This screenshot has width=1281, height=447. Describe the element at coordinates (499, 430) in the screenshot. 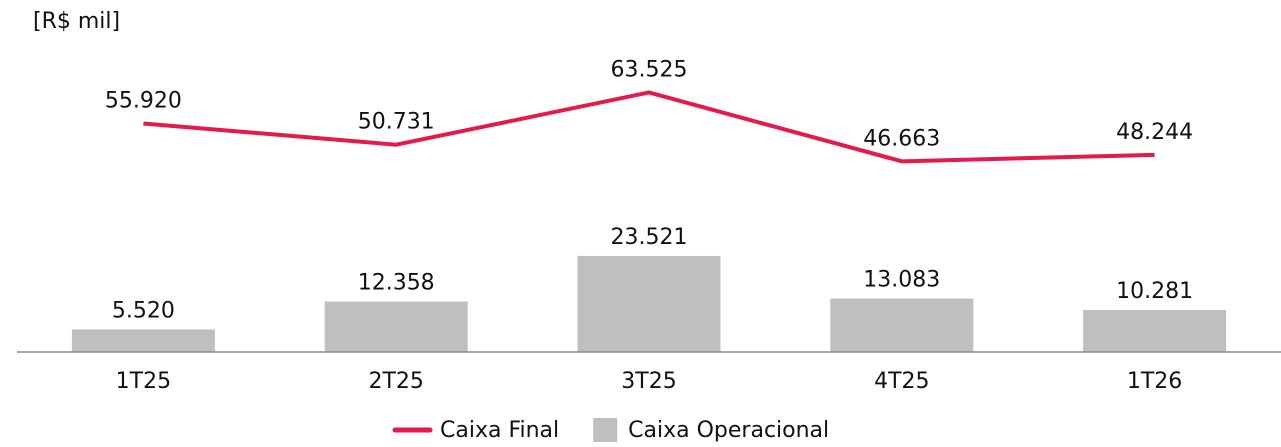

I see `legend-label: Caixa Final` at that location.